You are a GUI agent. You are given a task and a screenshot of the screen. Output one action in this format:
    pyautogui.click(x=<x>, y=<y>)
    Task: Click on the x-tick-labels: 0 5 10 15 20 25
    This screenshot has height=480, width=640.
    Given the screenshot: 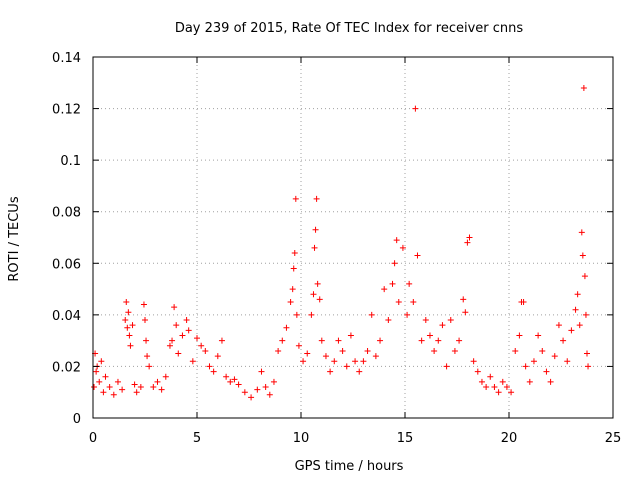 What is the action you would take?
    pyautogui.click(x=355, y=438)
    